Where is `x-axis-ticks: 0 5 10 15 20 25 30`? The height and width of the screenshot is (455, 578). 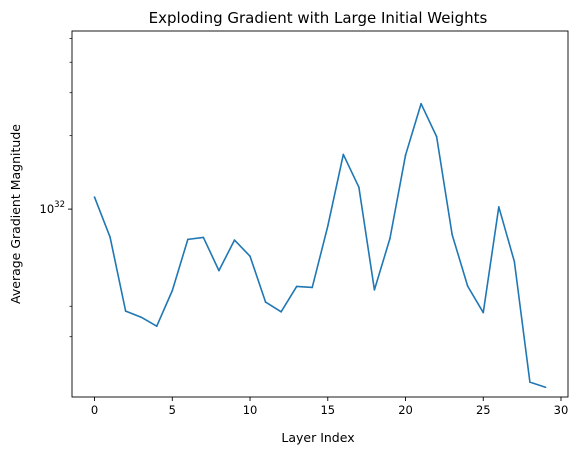 x-axis-ticks: 0 5 10 15 20 25 30 is located at coordinates (329, 407).